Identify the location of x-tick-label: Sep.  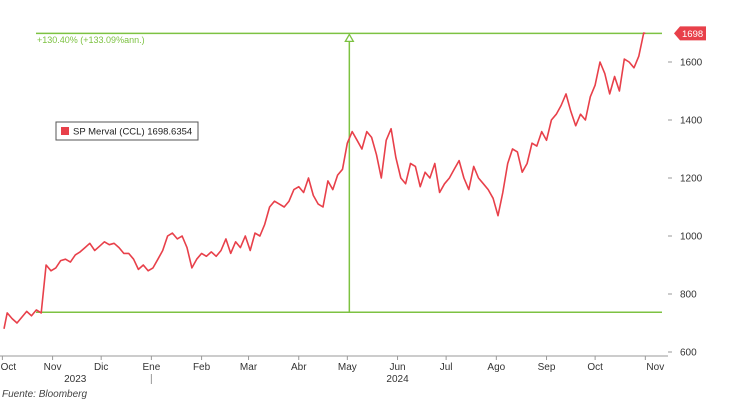
(547, 367).